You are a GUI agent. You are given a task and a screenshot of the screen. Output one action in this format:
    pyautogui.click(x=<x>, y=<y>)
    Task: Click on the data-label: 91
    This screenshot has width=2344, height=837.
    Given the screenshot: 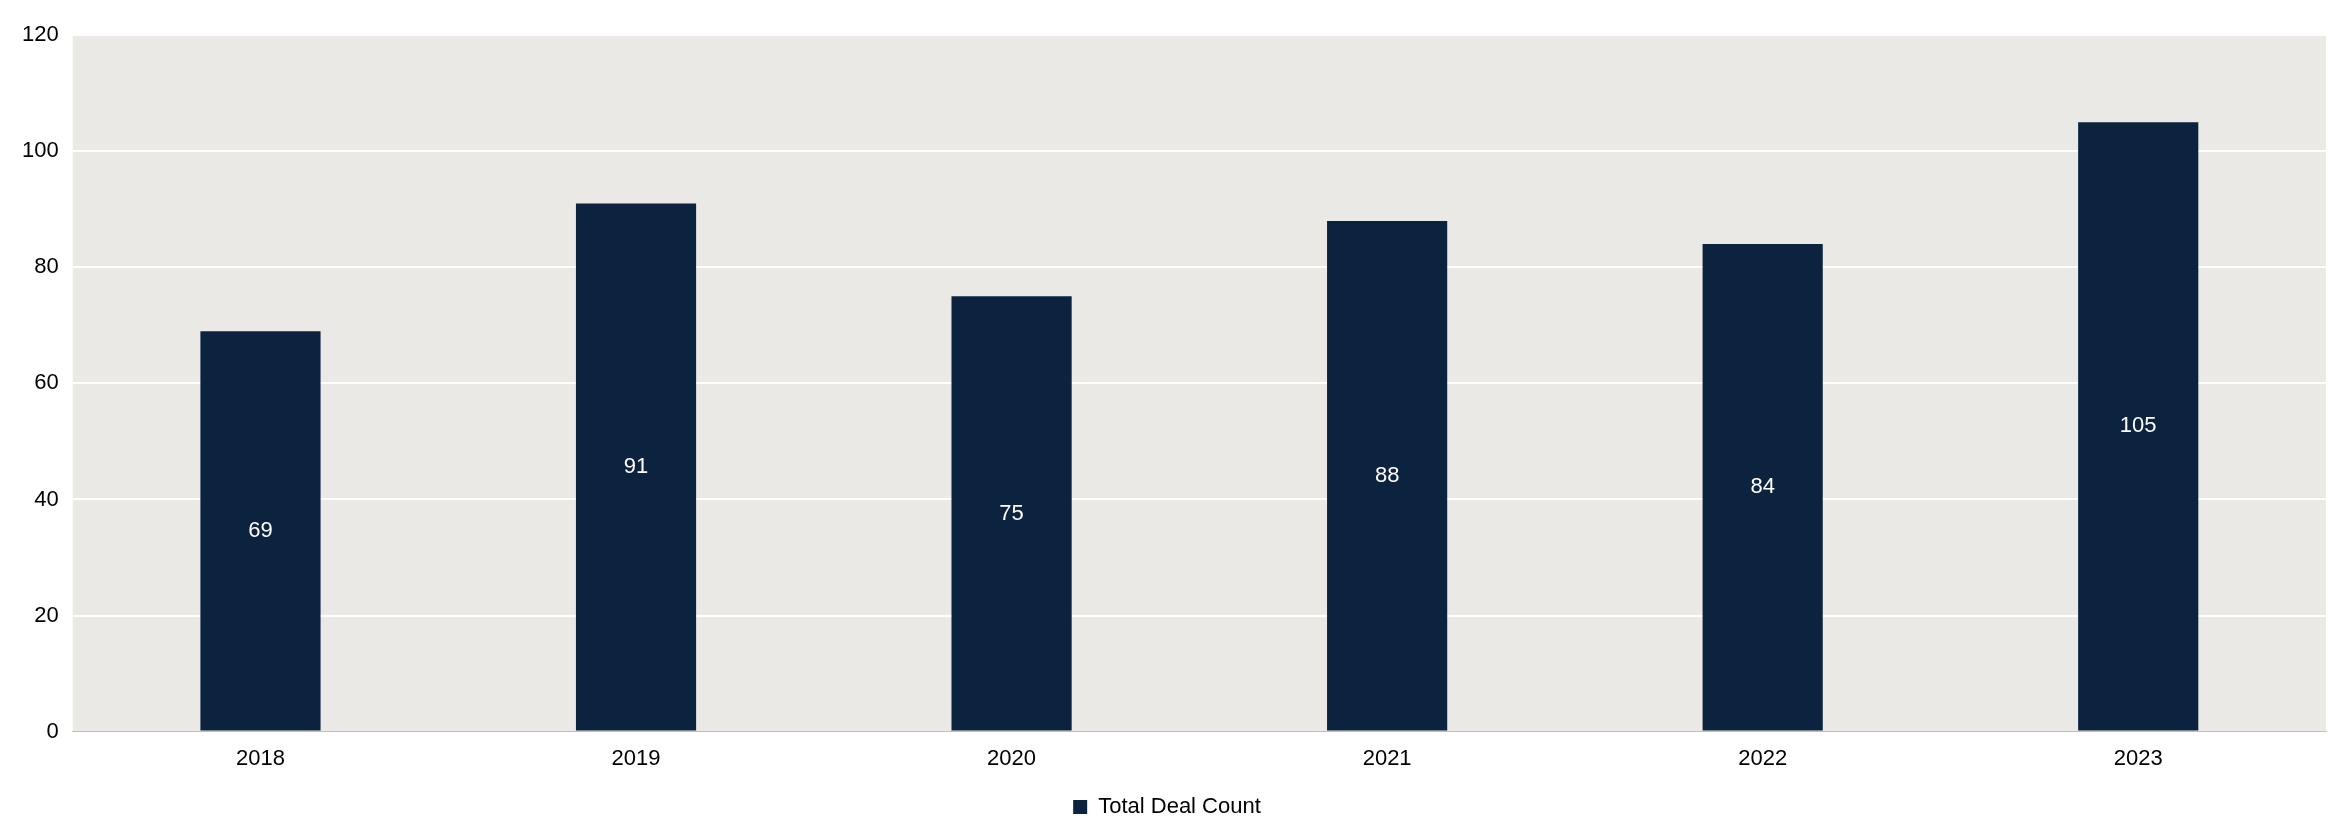 What is the action you would take?
    pyautogui.click(x=636, y=466)
    